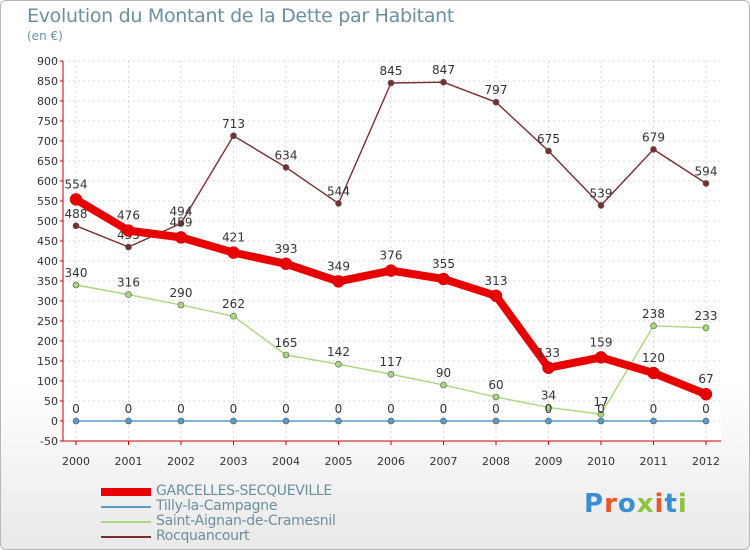 The width and height of the screenshot is (750, 550). What do you see at coordinates (181, 211) in the screenshot?
I see `data-label: 494` at bounding box center [181, 211].